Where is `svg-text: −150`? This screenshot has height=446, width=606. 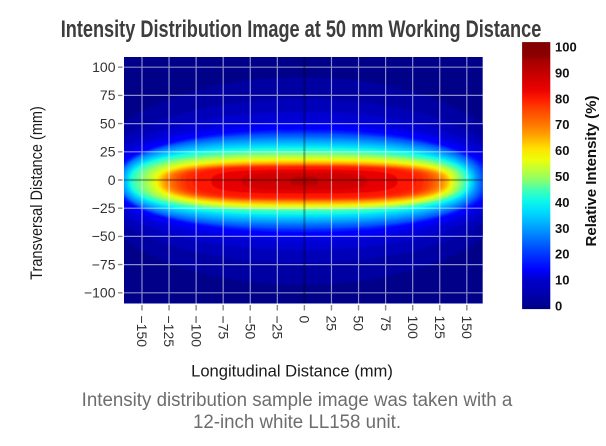 svg-text: −150 is located at coordinates (142, 332).